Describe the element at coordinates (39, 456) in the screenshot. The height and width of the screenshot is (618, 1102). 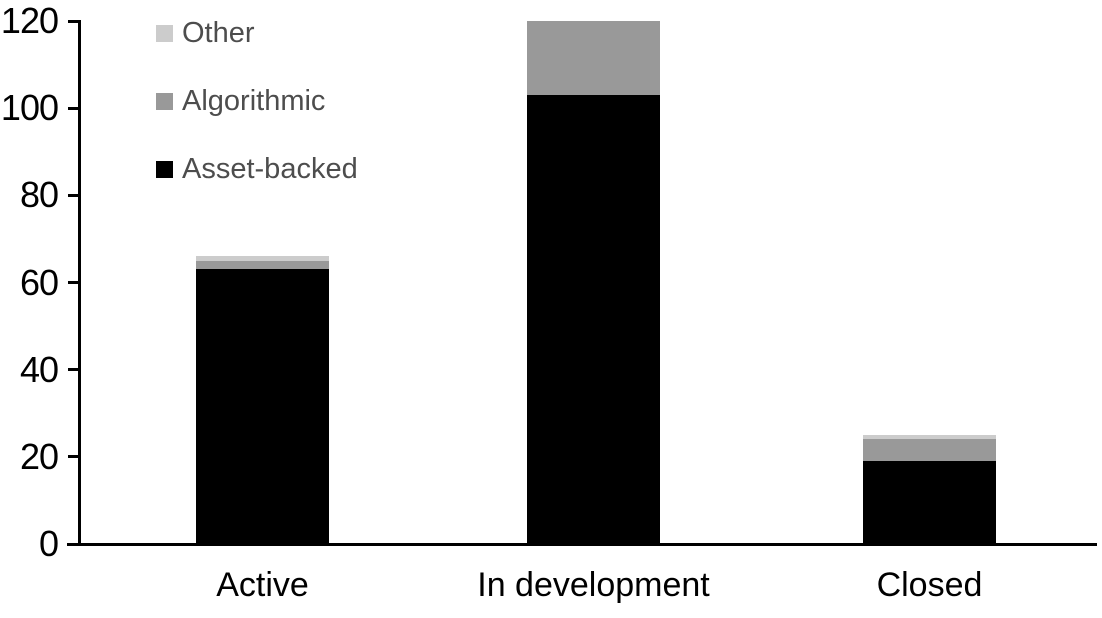
I see `y-tick-label: 20` at that location.